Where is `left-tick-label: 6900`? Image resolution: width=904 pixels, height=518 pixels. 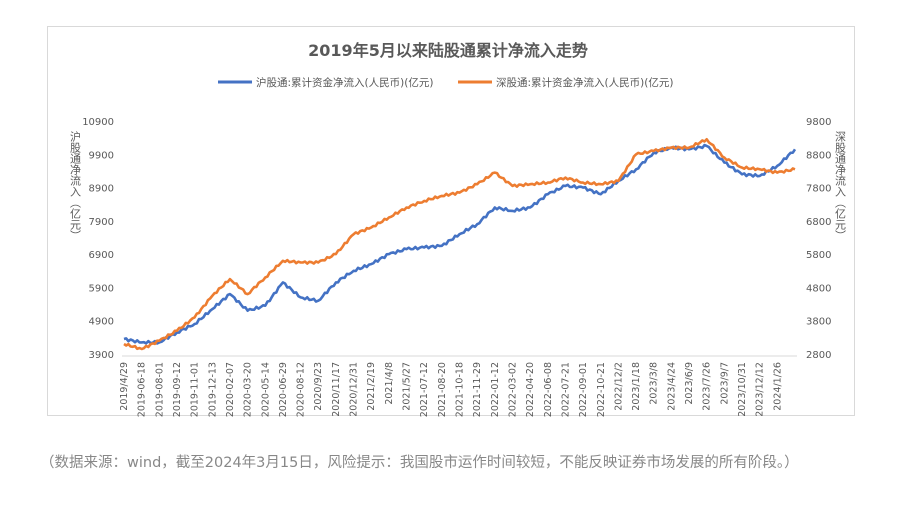
left-tick-label: 6900 is located at coordinates (101, 255).